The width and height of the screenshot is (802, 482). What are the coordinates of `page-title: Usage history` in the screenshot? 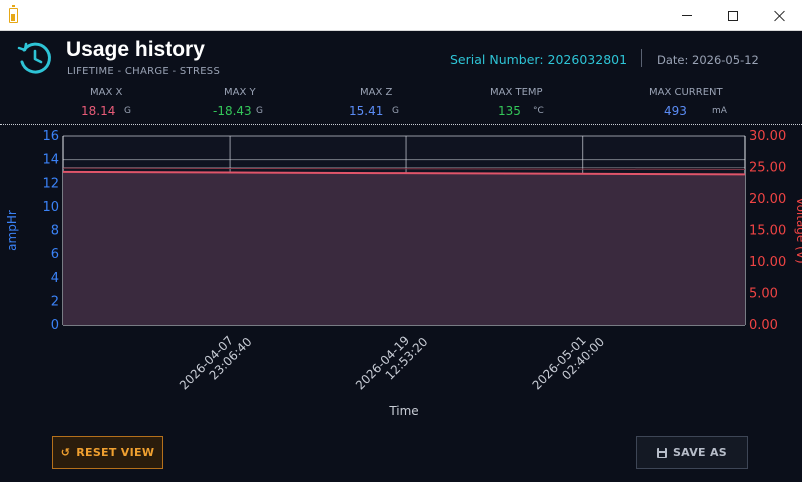 It's located at (135, 49).